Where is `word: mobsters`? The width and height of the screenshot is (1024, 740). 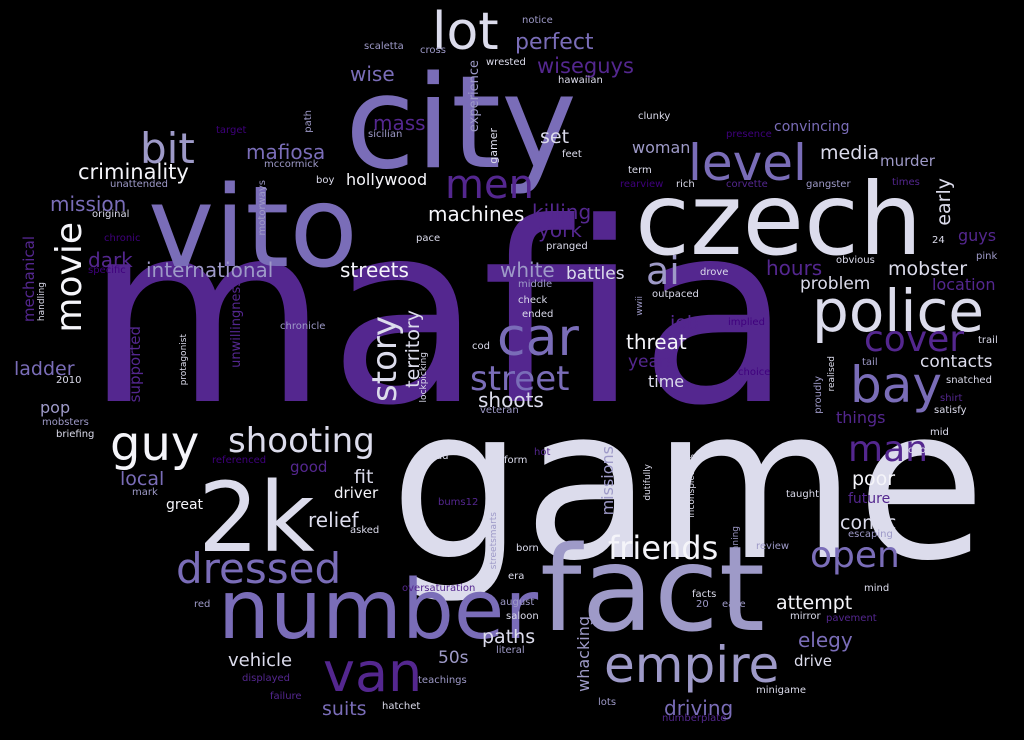
word: mobsters is located at coordinates (65, 422).